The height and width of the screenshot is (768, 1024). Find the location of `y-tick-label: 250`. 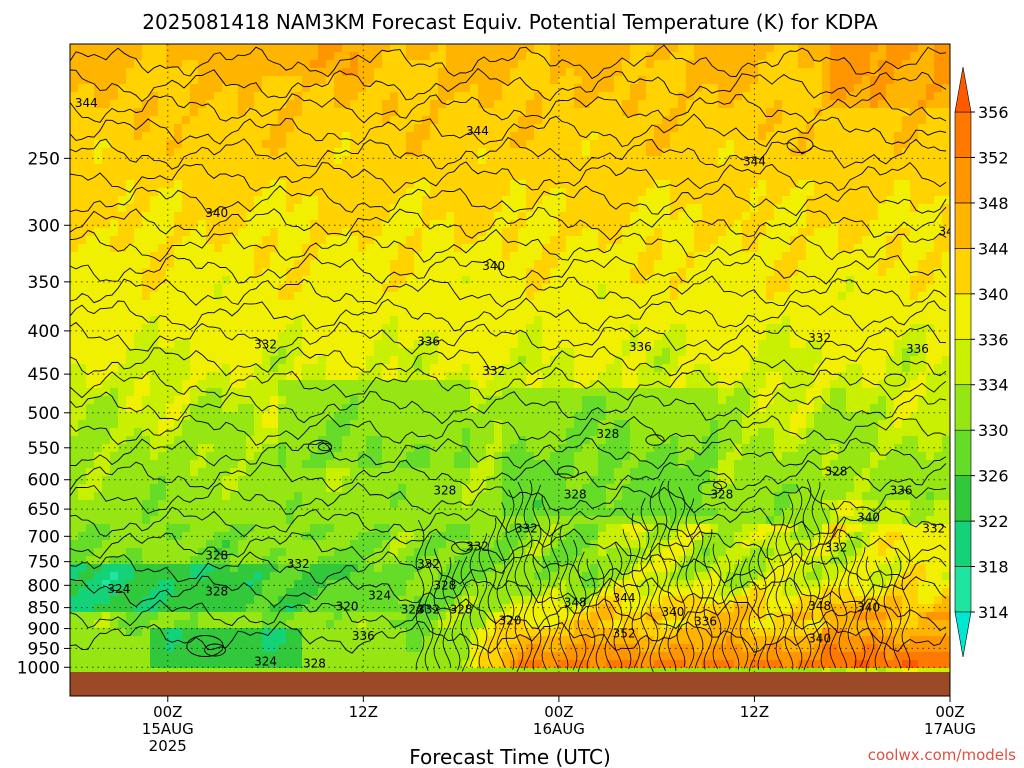

y-tick-label: 250 is located at coordinates (44, 159).